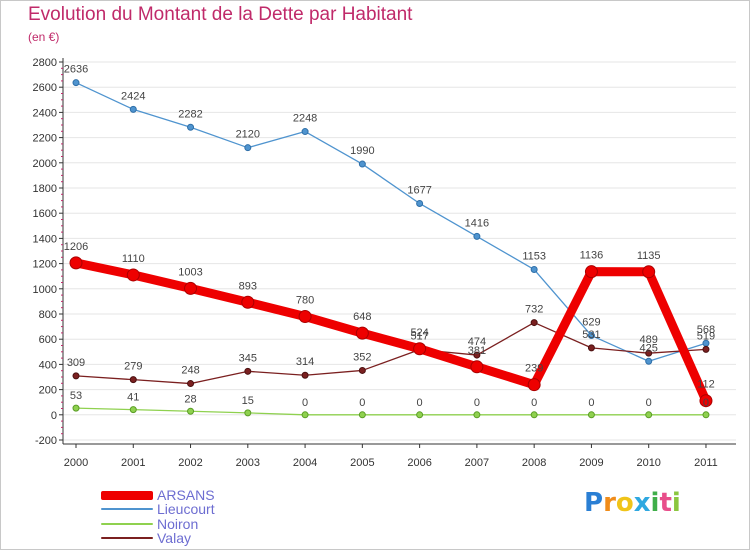 This screenshot has width=750, height=551. I want to click on data-label-valay-2010: 489, so click(649, 340).